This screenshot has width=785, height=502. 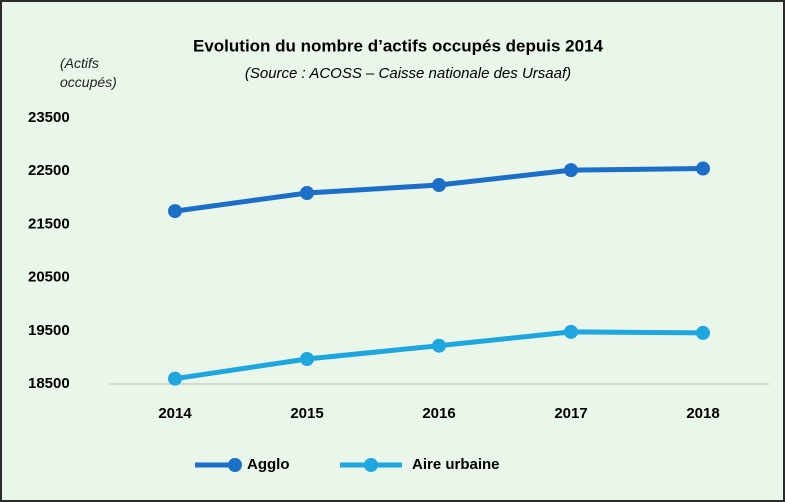 What do you see at coordinates (456, 464) in the screenshot?
I see `legend-label: Aire urbaine` at bounding box center [456, 464].